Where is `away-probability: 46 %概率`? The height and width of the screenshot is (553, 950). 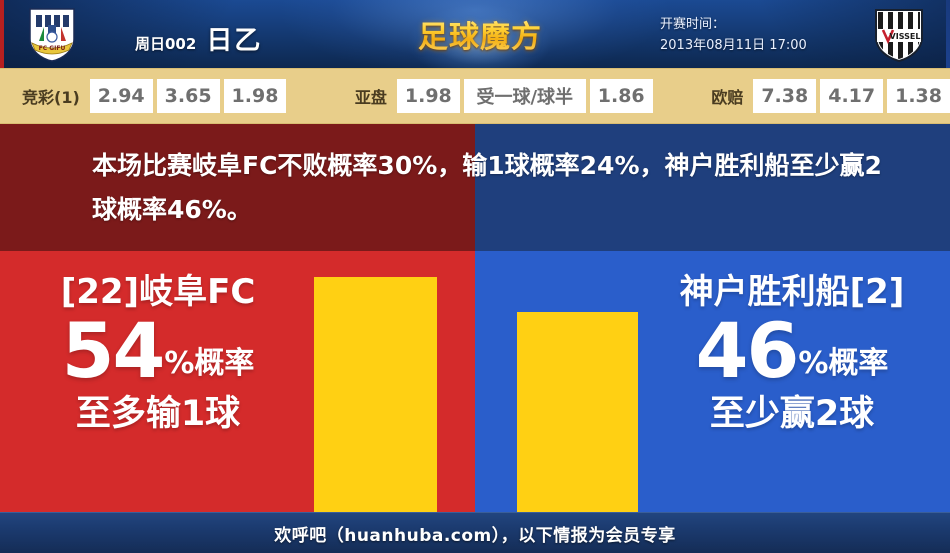 away-probability: 46 %概率 is located at coordinates (792, 350).